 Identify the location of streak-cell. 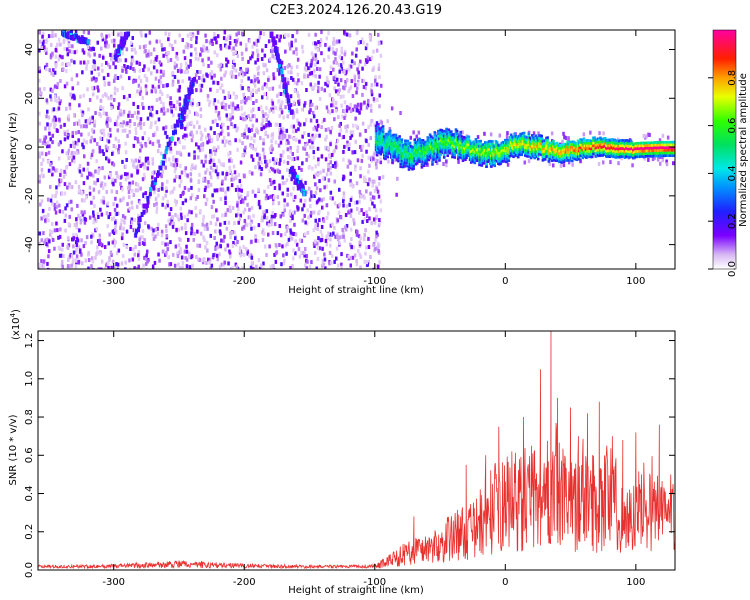
(289, 107).